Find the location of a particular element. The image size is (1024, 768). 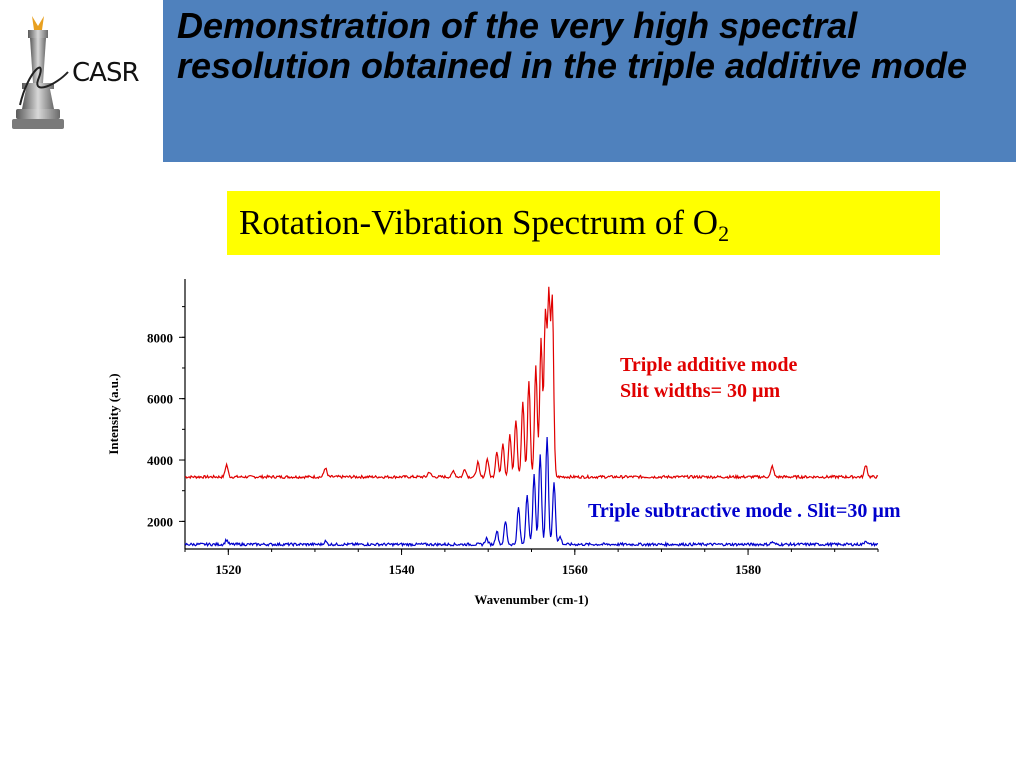

subtitle-box: Rotation-Vibration Spectrum of O2 is located at coordinates (583, 223).